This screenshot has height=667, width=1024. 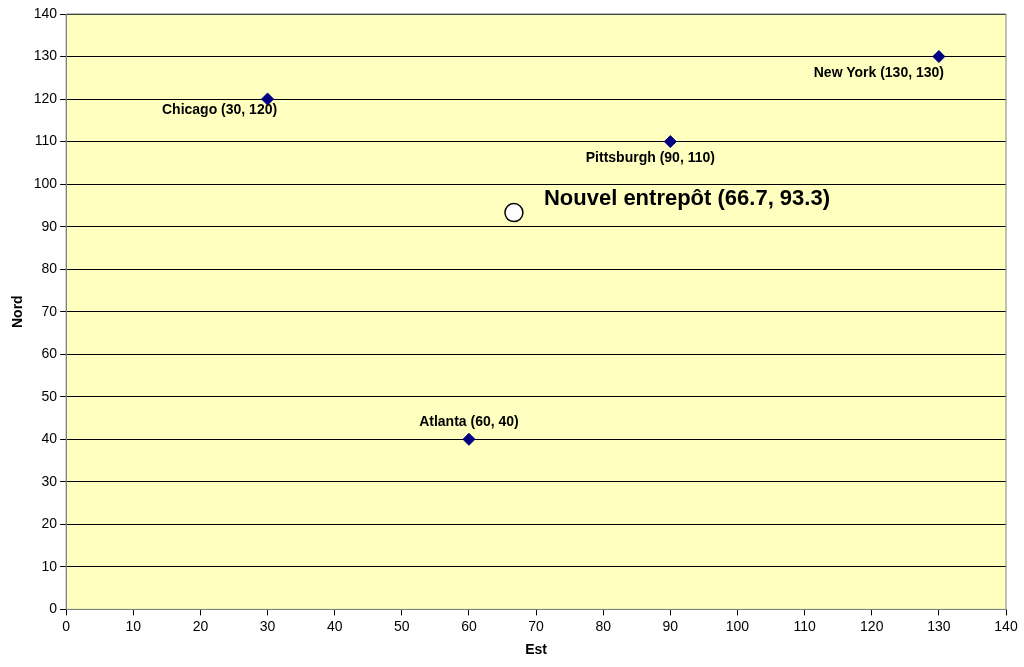 I want to click on y-tick-label: 10, so click(x=49, y=565).